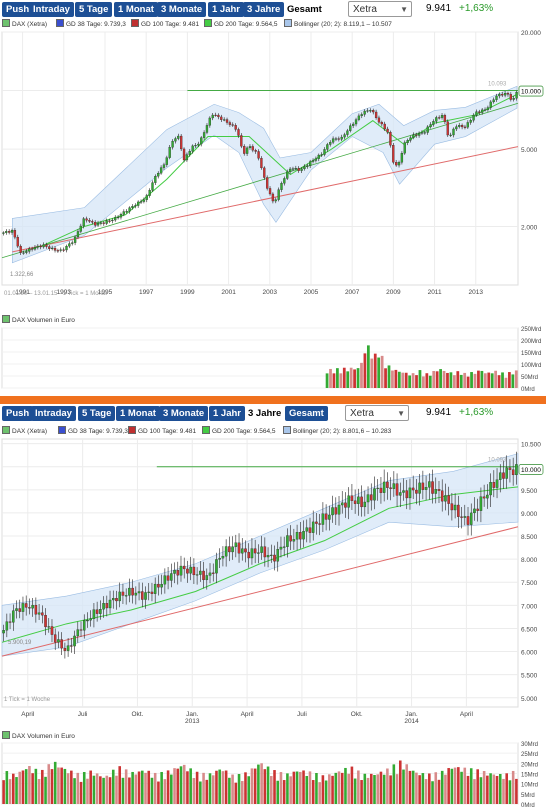 The image size is (546, 810). What do you see at coordinates (137, 714) in the screenshot?
I see `x-tick-label: Okt.` at bounding box center [137, 714].